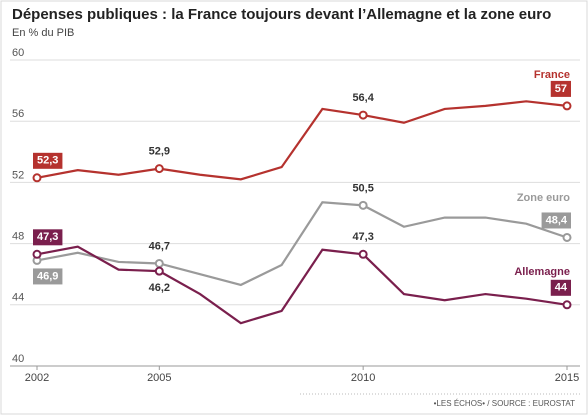  What do you see at coordinates (567, 378) in the screenshot?
I see `x-tick-label: 2015` at bounding box center [567, 378].